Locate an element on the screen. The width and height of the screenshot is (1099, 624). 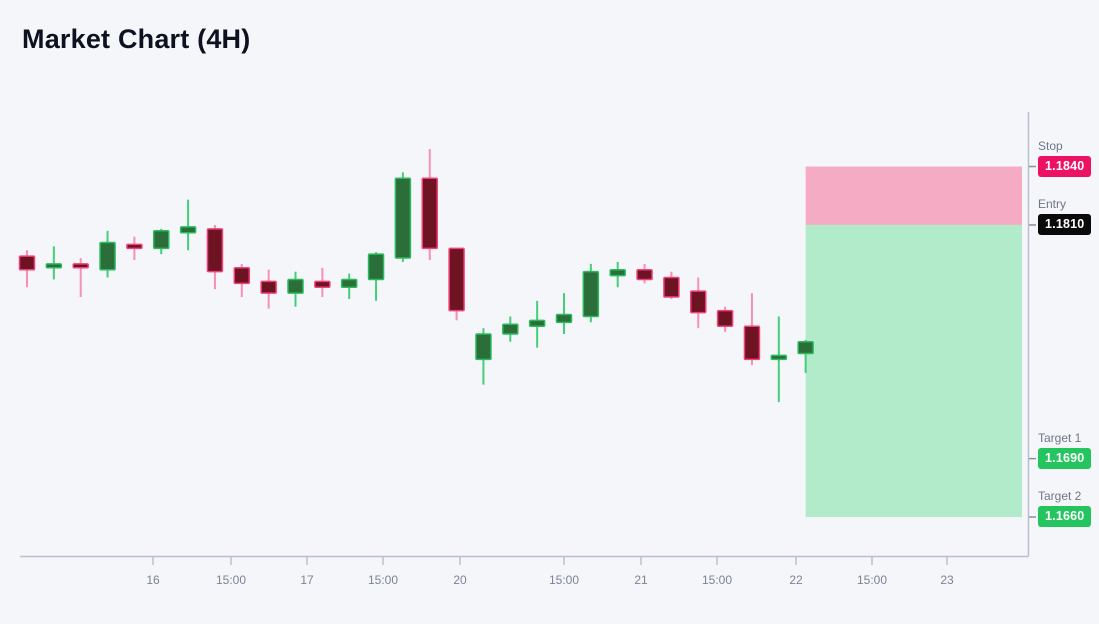
level-target-1-label: Target 1 is located at coordinates (1060, 437).